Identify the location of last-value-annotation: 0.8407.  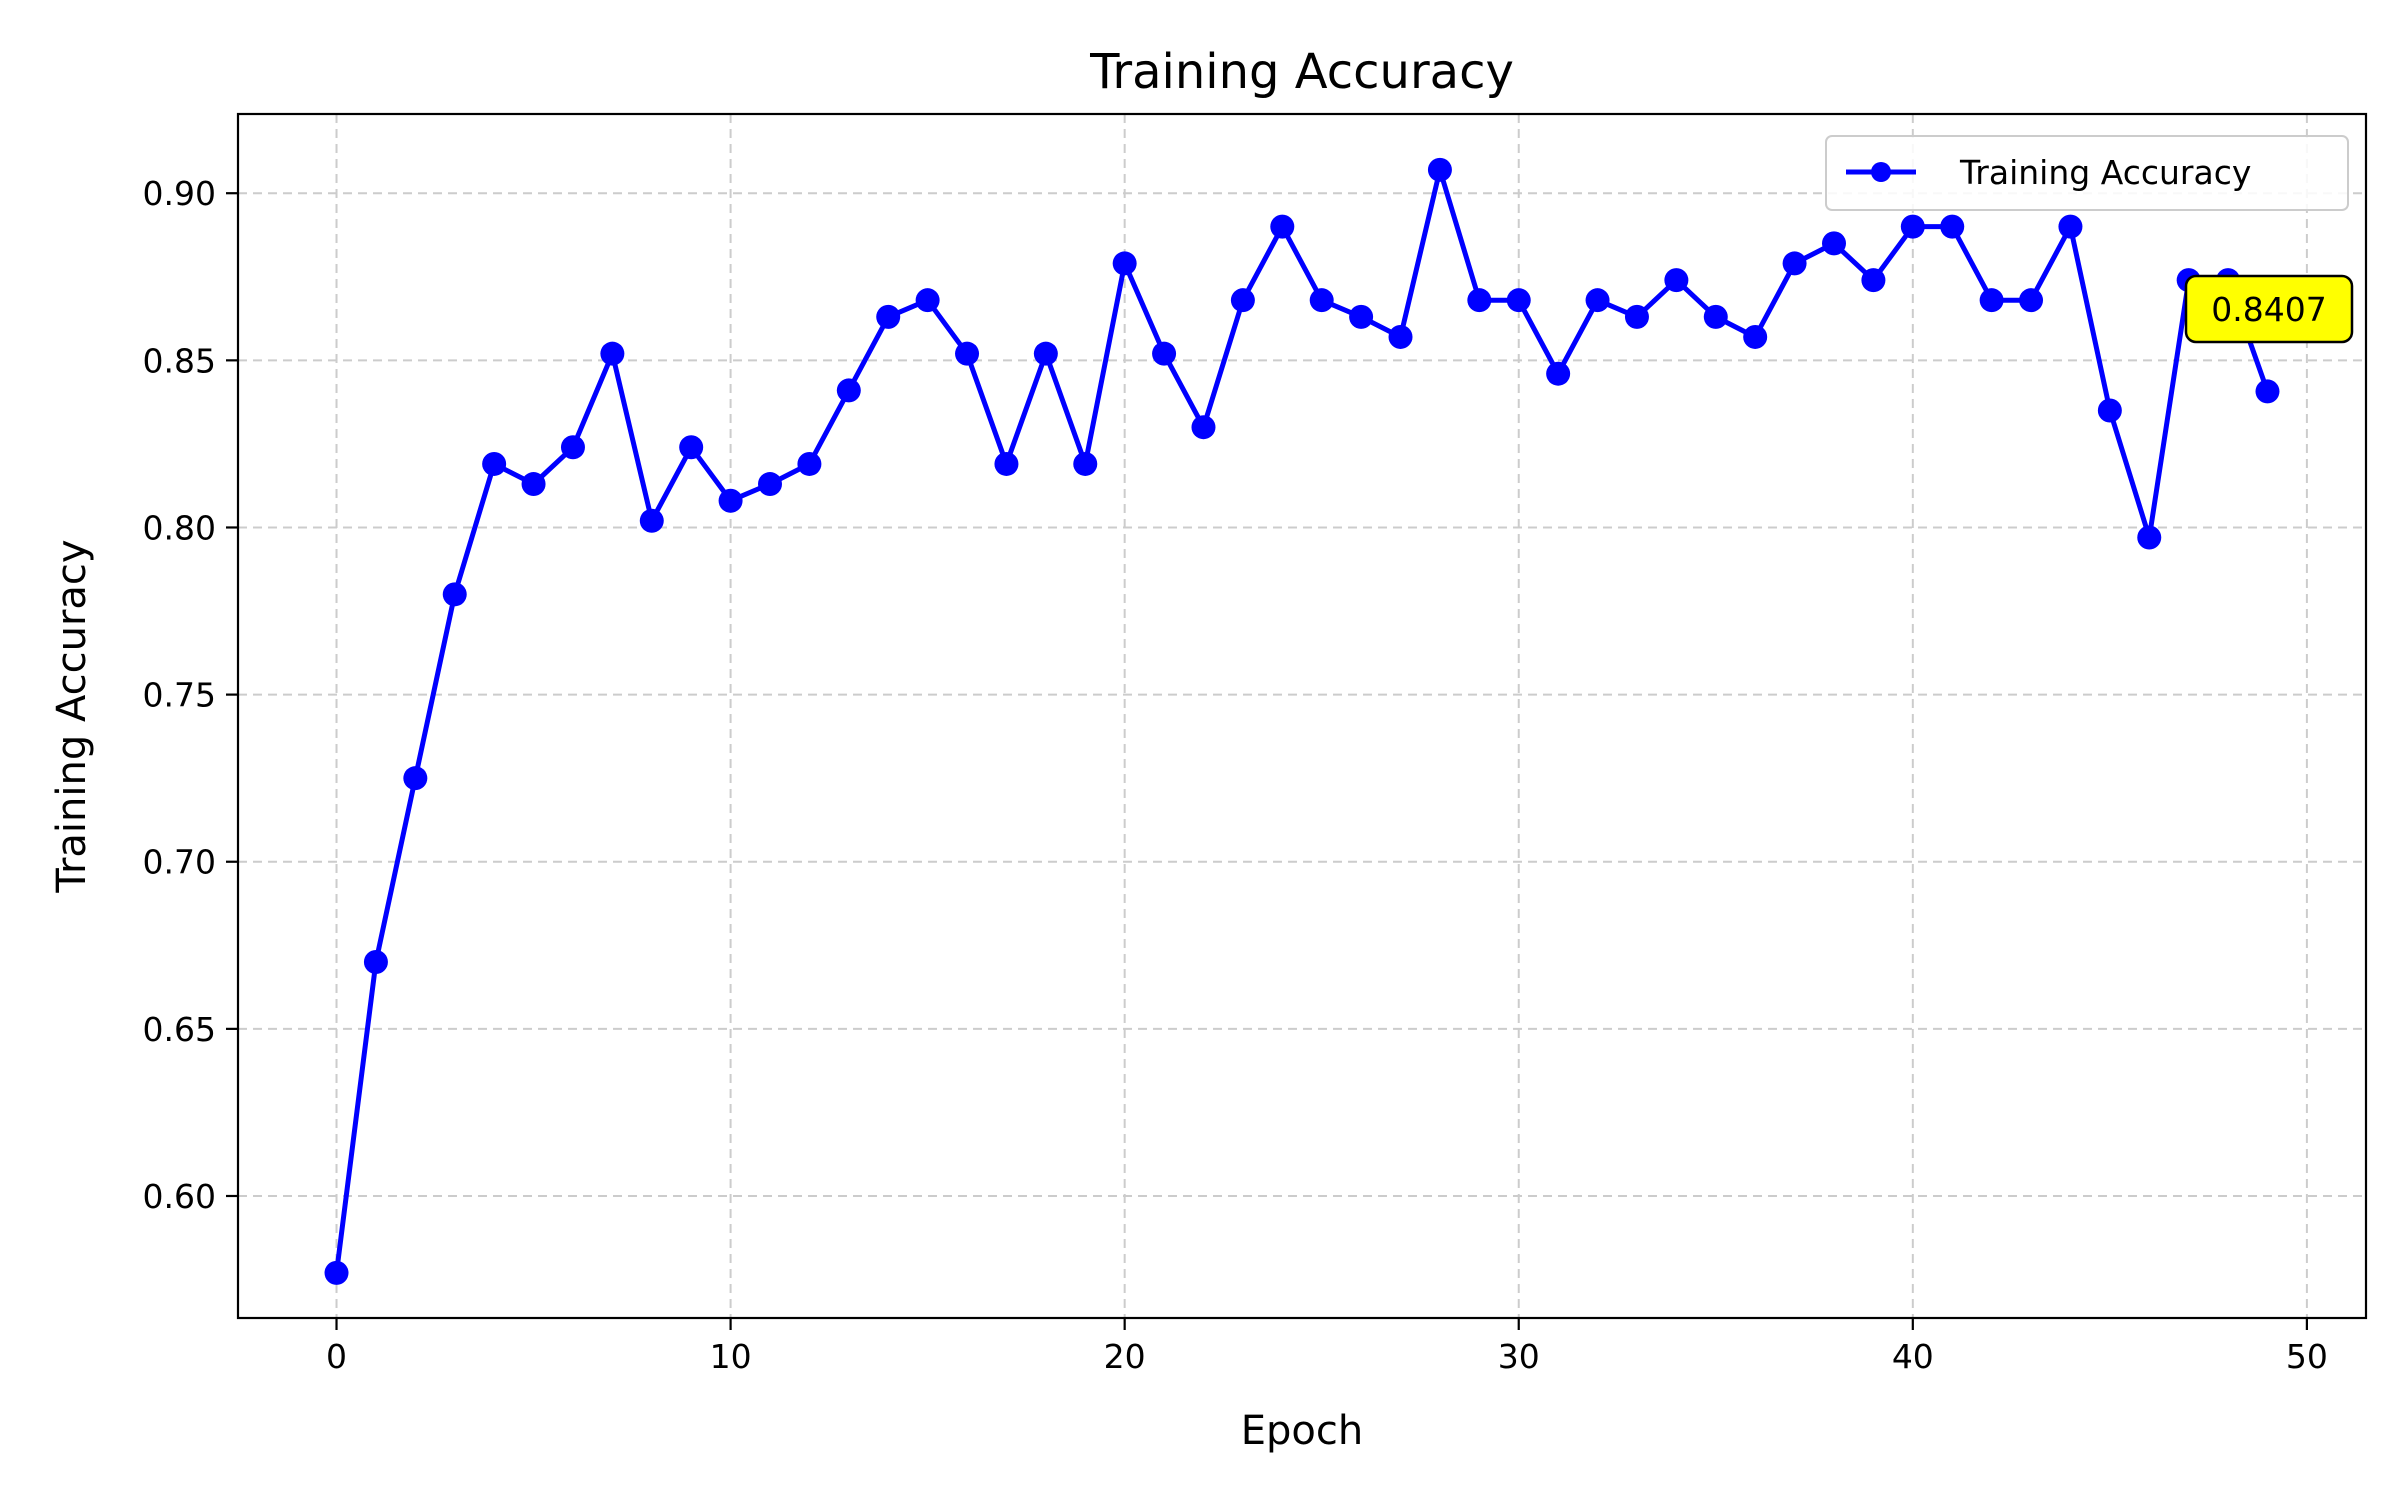
(2269, 309).